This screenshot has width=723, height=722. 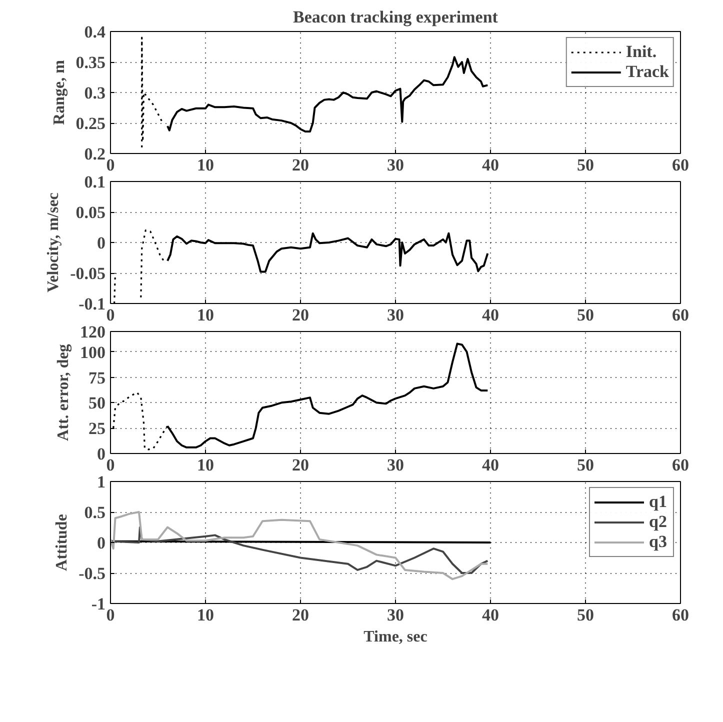 What do you see at coordinates (647, 72) in the screenshot?
I see `legend-label: Track` at bounding box center [647, 72].